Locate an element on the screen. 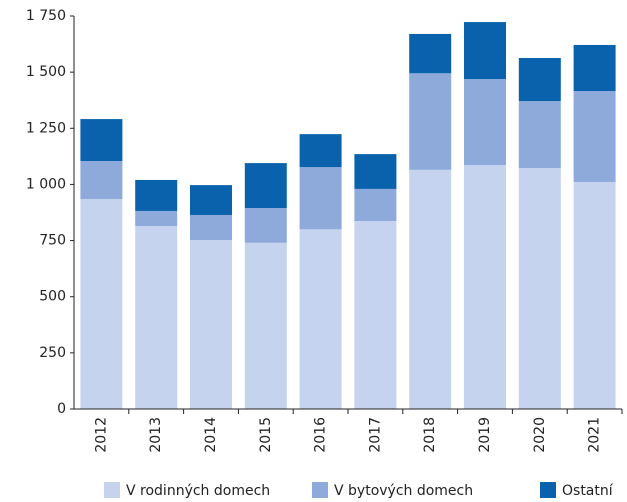 This screenshot has width=627, height=502. legend-label: Ostatní is located at coordinates (588, 491).